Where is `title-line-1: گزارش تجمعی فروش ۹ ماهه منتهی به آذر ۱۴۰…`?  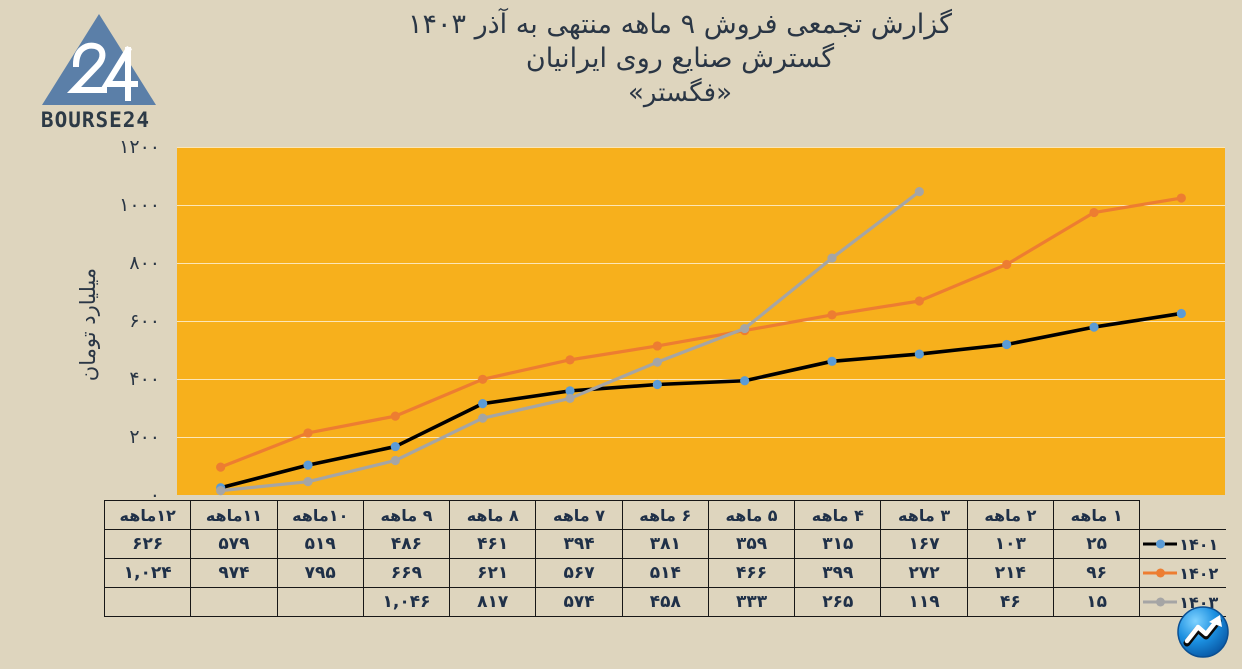 title-line-1: گزارش تجمعی فروش ۹ ماهه منتهی به آذر ۱۴۰… is located at coordinates (680, 24).